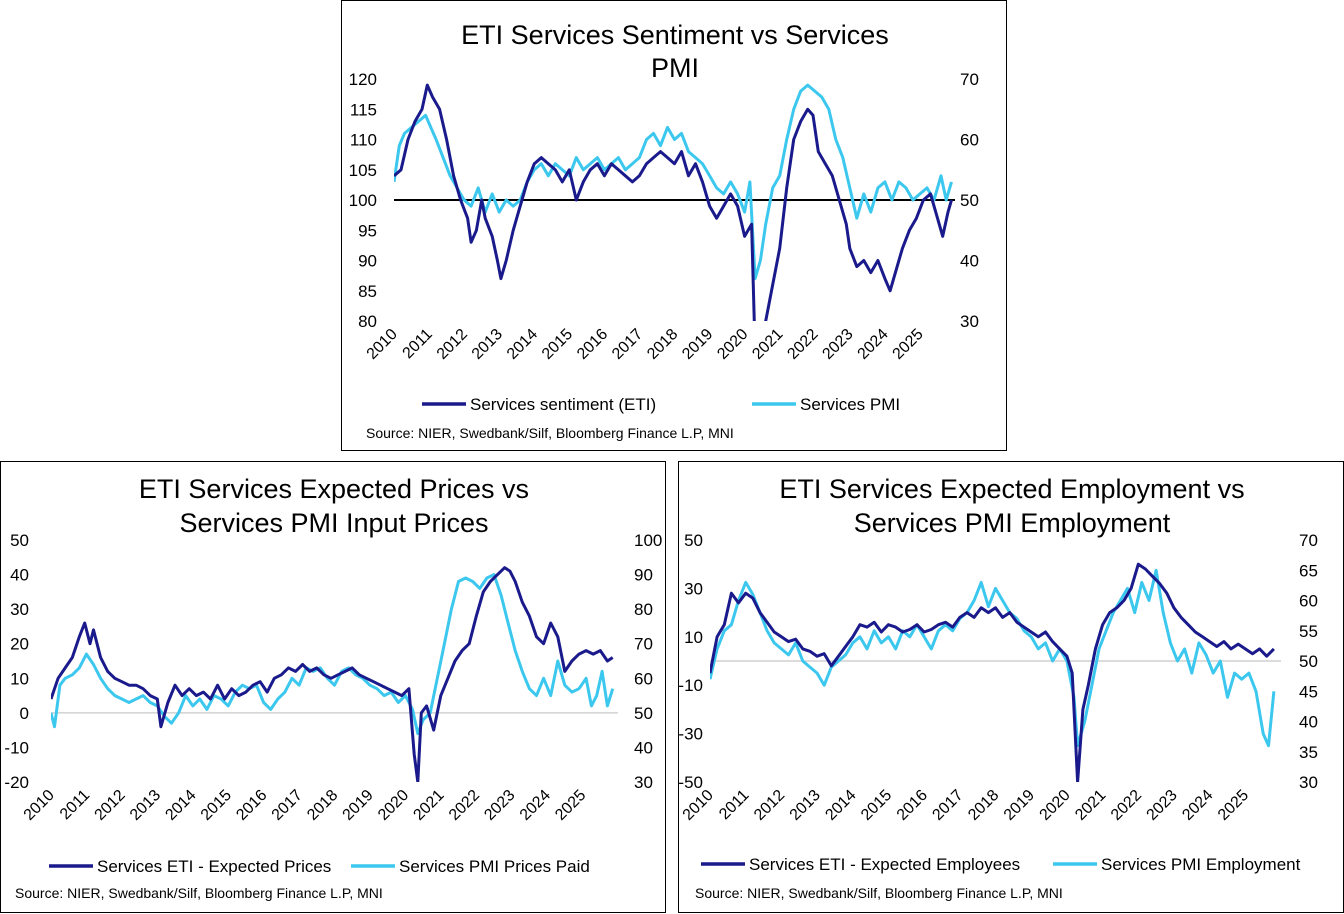 Image resolution: width=1344 pixels, height=914 pixels. What do you see at coordinates (675, 35) in the screenshot?
I see `chart-title-line-1: ETI Services Sentiment vs Services` at bounding box center [675, 35].